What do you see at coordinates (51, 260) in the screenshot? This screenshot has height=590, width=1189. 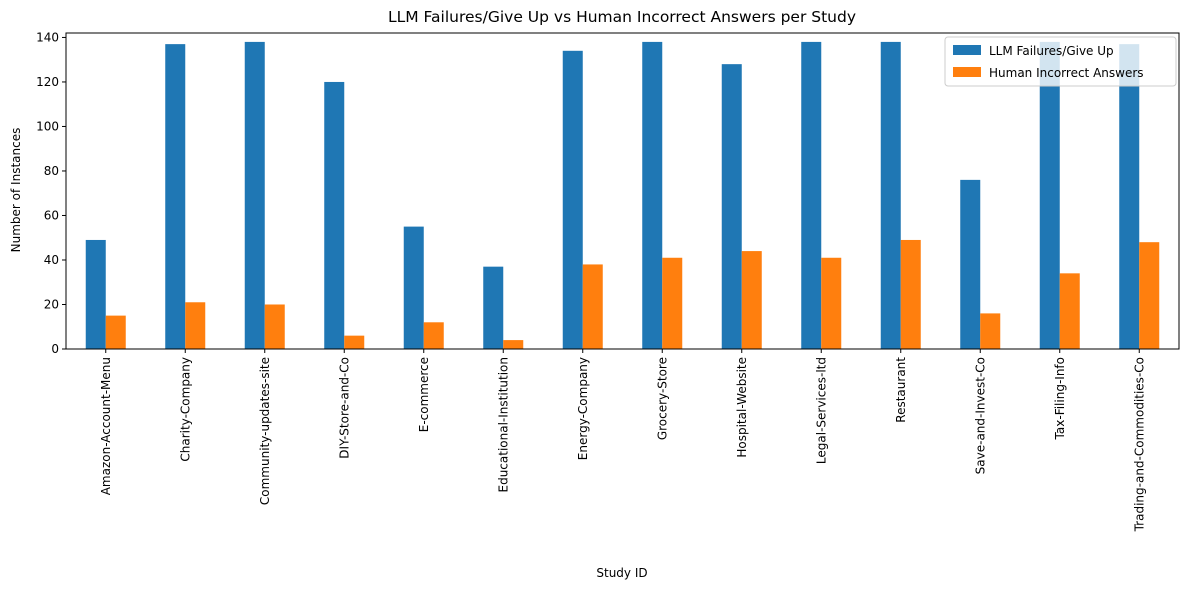 I see `y-tick-label: 40` at bounding box center [51, 260].